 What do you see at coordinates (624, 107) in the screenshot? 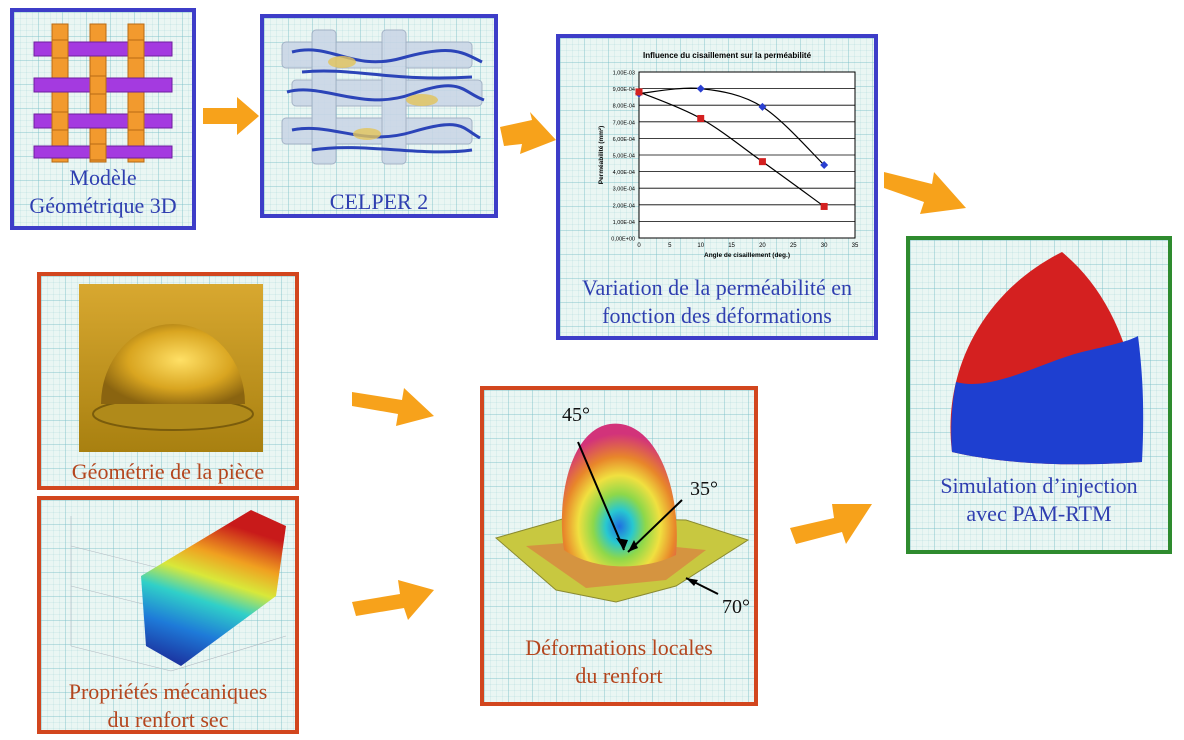
I see `y-tick-label: 8,00E-04` at bounding box center [624, 107].